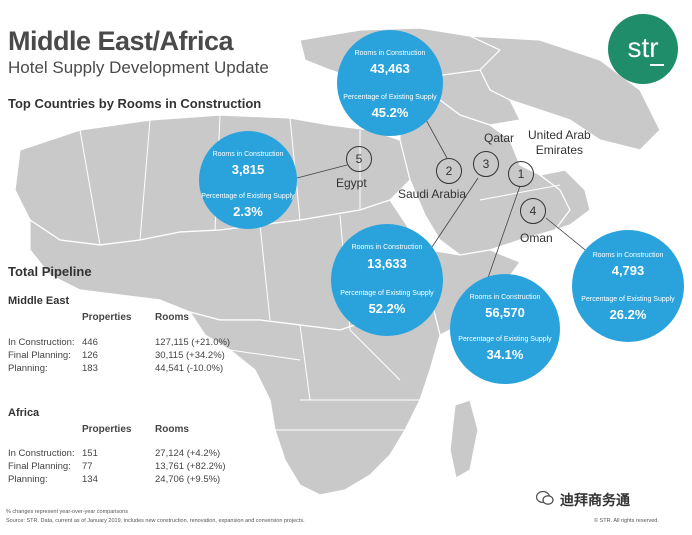 This screenshot has width=692, height=535. What do you see at coordinates (390, 68) in the screenshot?
I see `bubble-rooms-value: 43,463` at bounding box center [390, 68].